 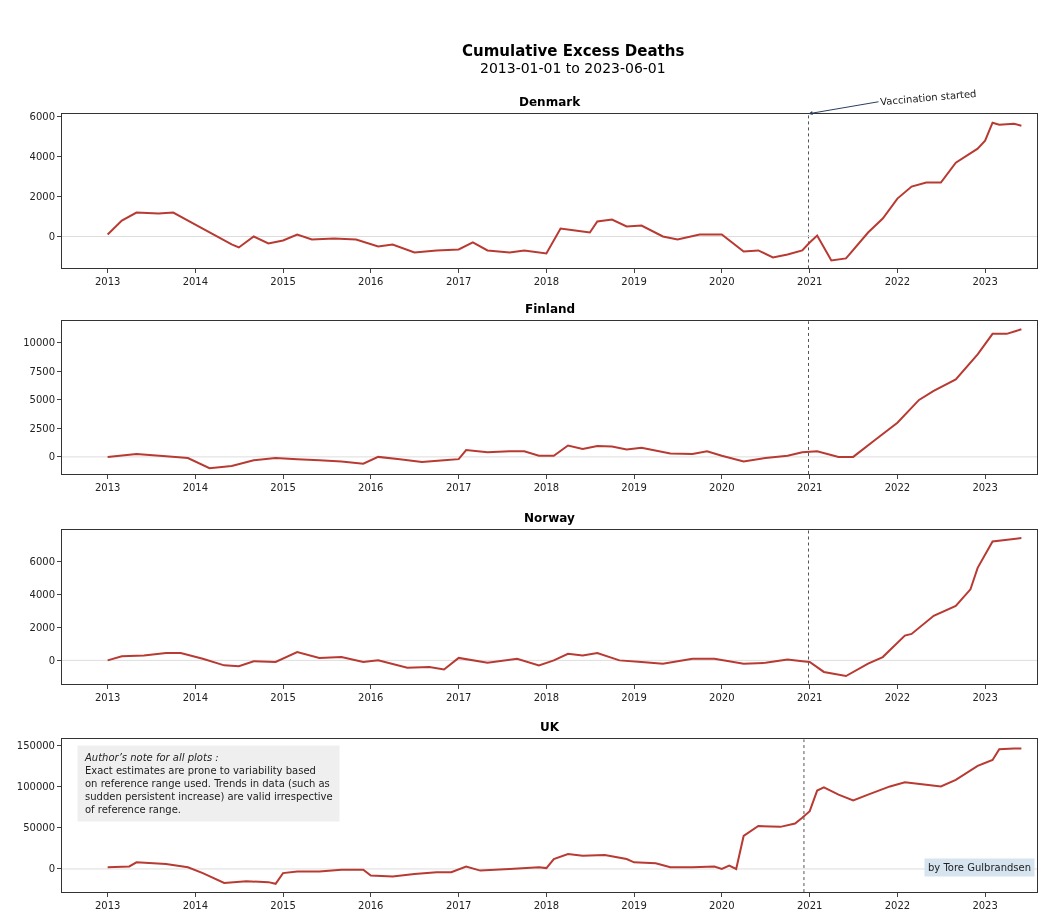 I want to click on y-tick-label: 10000, so click(x=39, y=343).